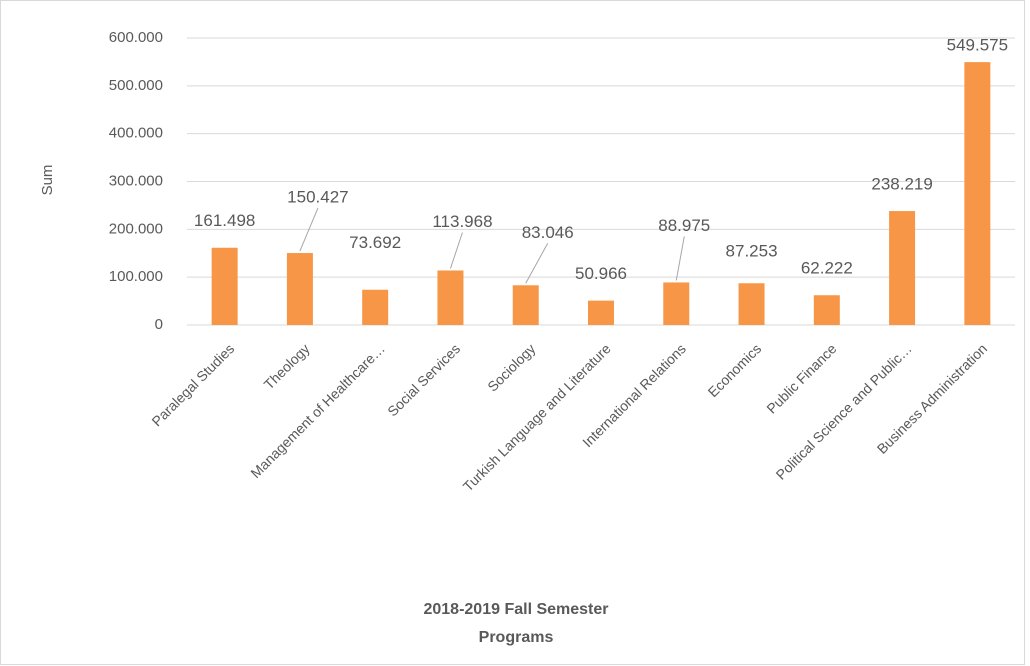 This screenshot has width=1030, height=666. What do you see at coordinates (977, 45) in the screenshot?
I see `data-label: 549.575` at bounding box center [977, 45].